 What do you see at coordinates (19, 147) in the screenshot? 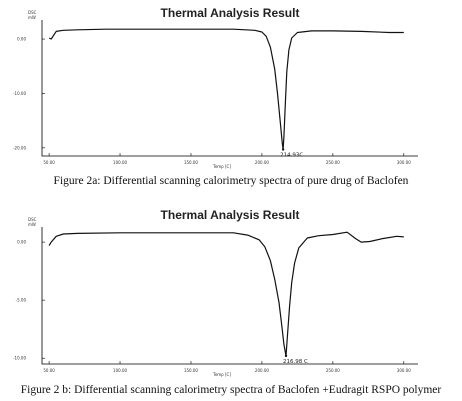
I see `y-tick-label: -20.00` at bounding box center [19, 147].